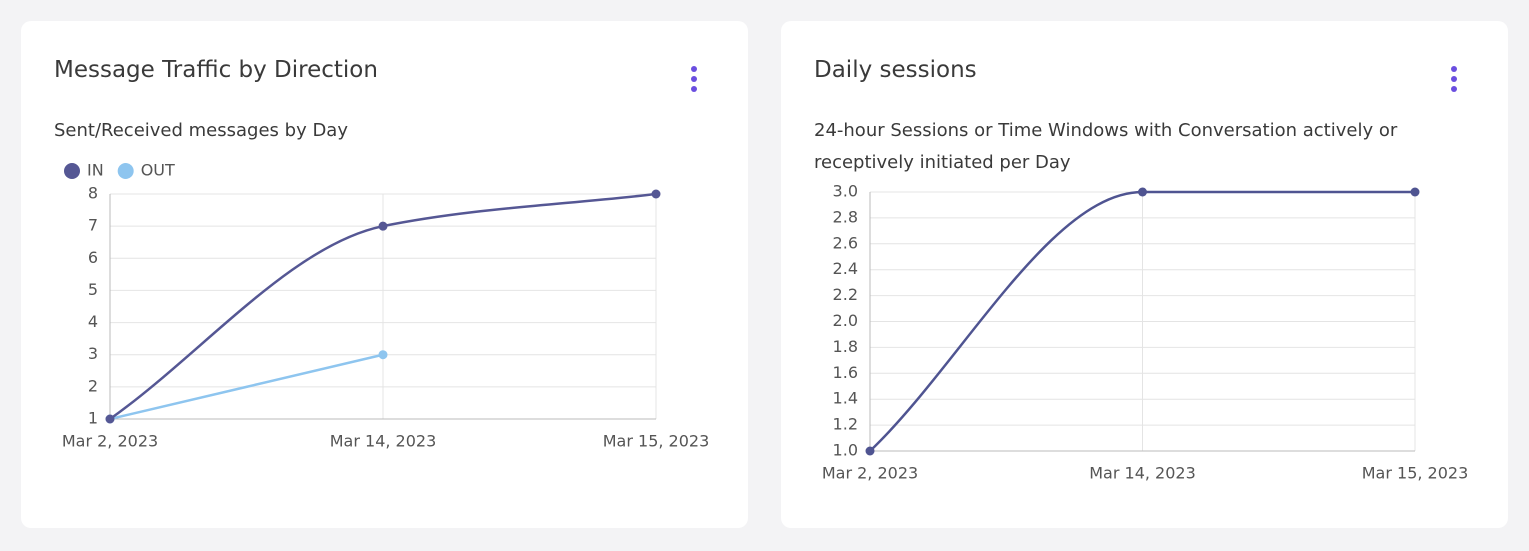 The width and height of the screenshot is (1529, 551). Describe the element at coordinates (93, 353) in the screenshot. I see `y-tick-label: 3` at that location.